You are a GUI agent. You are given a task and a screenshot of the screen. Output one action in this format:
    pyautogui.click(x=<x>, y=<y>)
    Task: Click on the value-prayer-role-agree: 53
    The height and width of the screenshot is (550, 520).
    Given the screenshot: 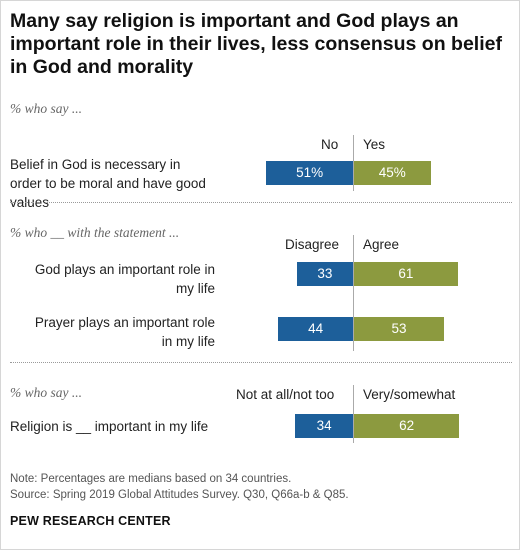 What is the action you would take?
    pyautogui.click(x=399, y=328)
    